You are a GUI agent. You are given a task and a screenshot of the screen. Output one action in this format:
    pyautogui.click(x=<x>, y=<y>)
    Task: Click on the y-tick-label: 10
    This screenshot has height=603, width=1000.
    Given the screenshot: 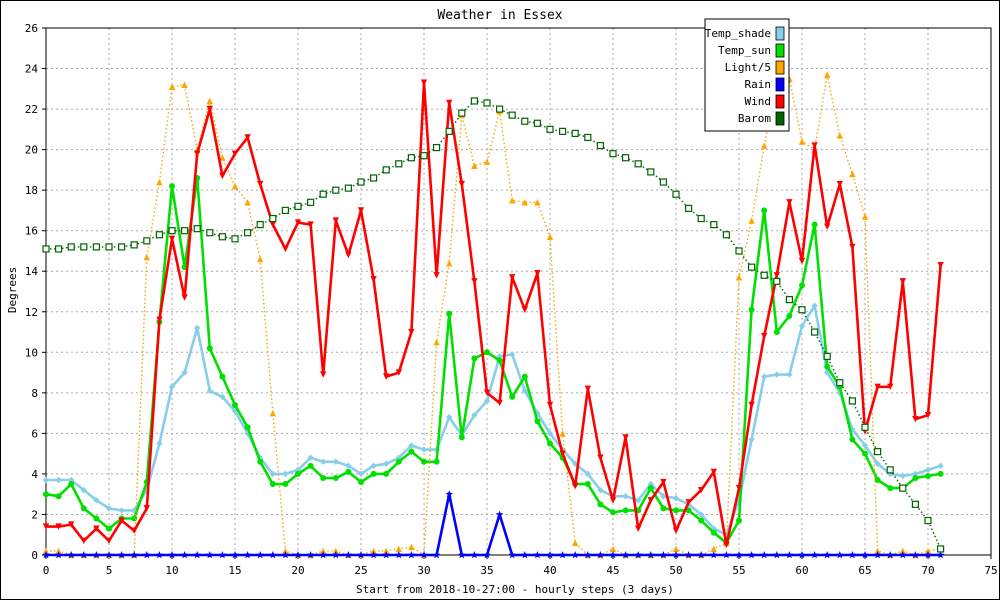 What is the action you would take?
    pyautogui.click(x=31, y=352)
    